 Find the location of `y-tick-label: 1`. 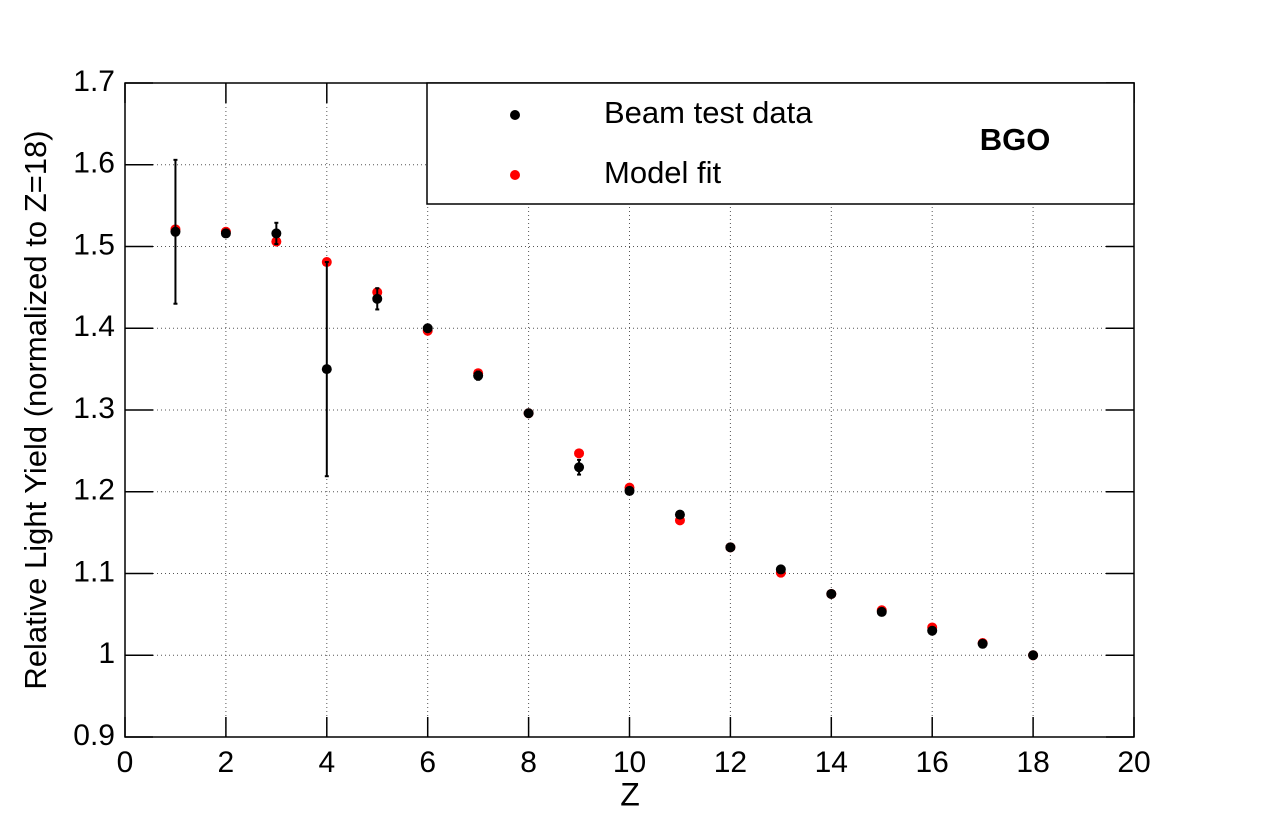

y-tick-label: 1 is located at coordinates (106, 653).